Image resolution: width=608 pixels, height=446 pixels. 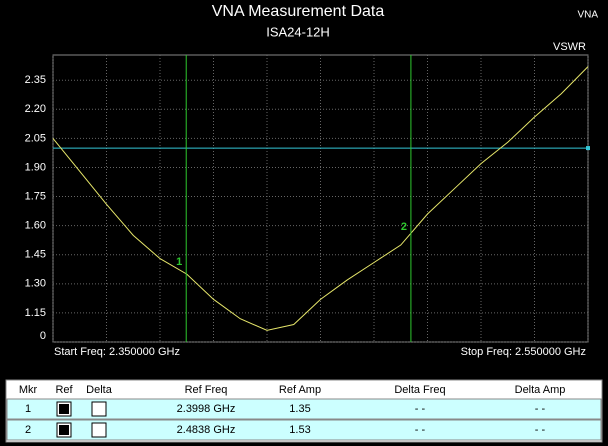 What do you see at coordinates (523, 352) in the screenshot?
I see `stop-freq: Stop Freq: 2.550000 GHz` at bounding box center [523, 352].